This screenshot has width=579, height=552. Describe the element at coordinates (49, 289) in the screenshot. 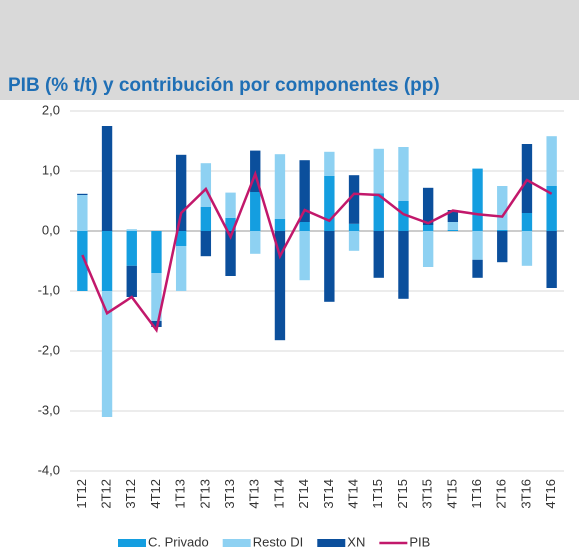

I see `y-tick-label: -1,0` at that location.